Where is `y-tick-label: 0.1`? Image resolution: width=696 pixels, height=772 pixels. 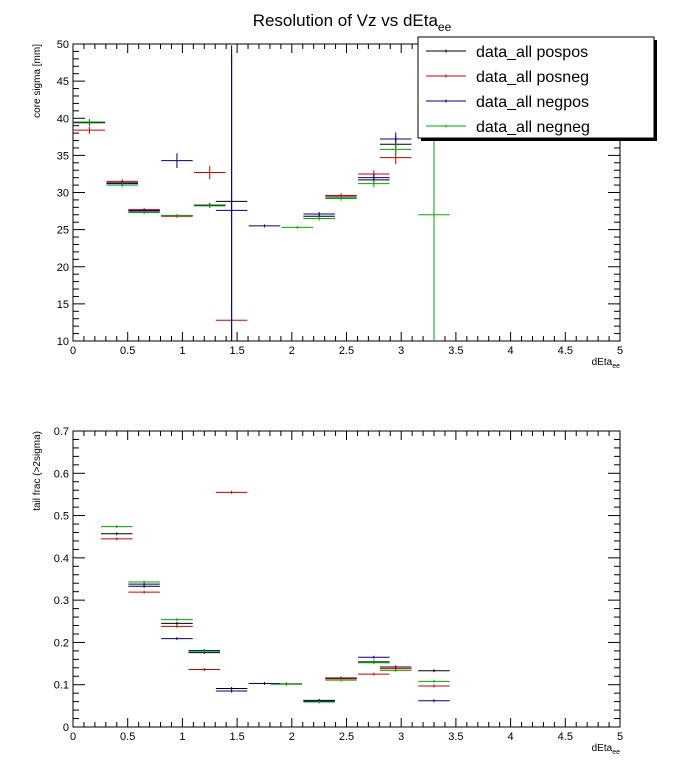
y-tick-label: 0.1 is located at coordinates (61, 686).